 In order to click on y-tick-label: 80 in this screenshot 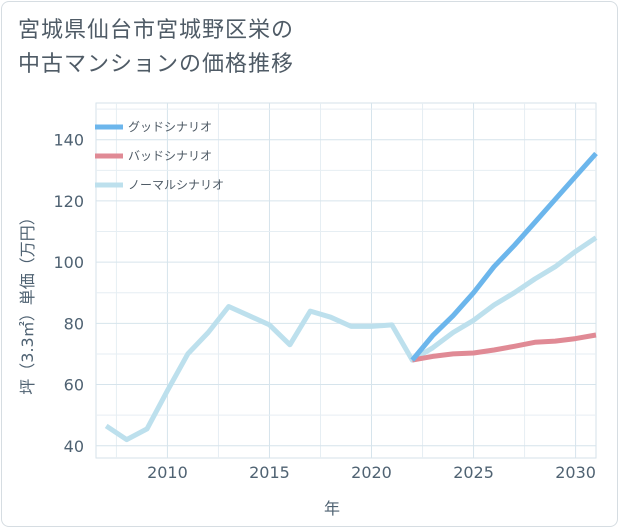, I will do `click(74, 323)`.